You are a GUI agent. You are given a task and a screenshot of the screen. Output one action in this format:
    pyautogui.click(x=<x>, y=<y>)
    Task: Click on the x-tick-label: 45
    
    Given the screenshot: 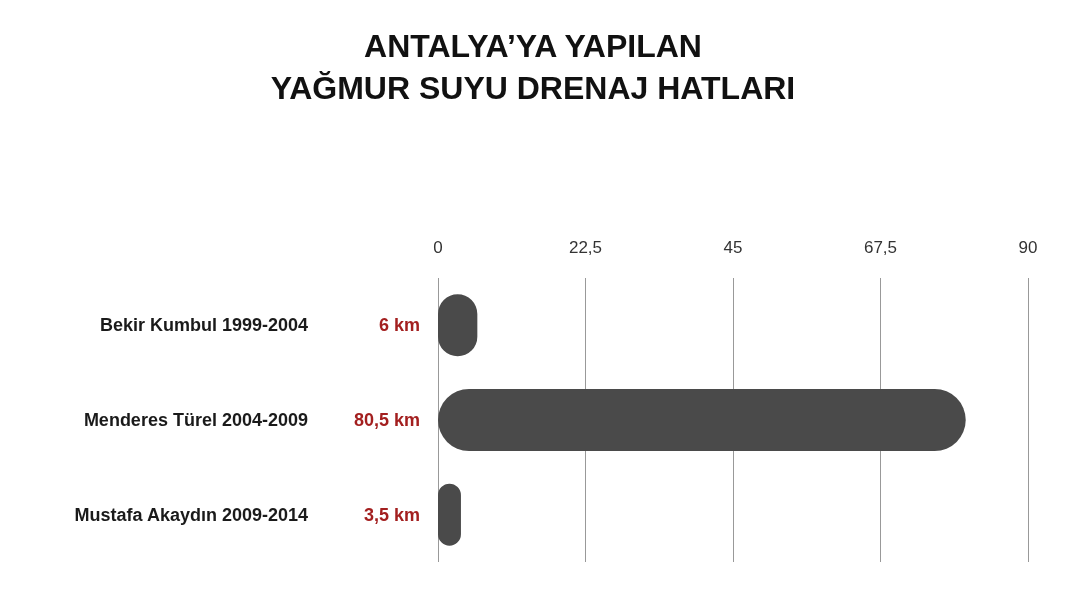 What is the action you would take?
    pyautogui.click(x=733, y=247)
    